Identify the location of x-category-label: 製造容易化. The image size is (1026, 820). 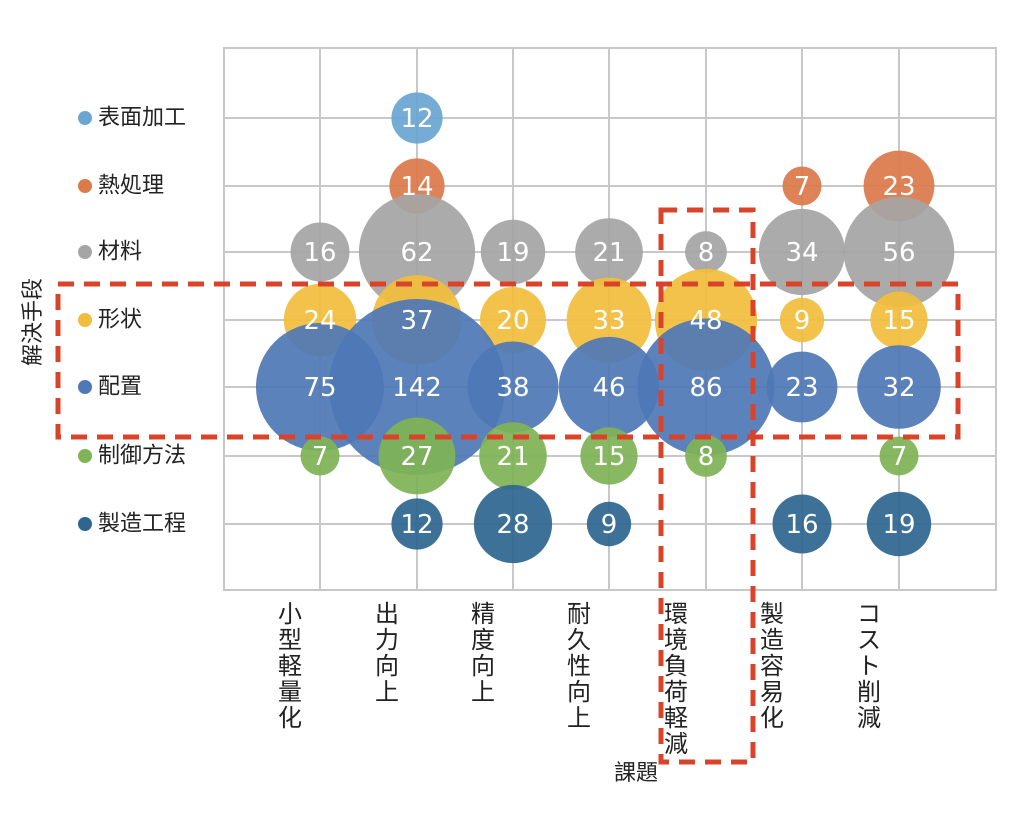
(772, 666).